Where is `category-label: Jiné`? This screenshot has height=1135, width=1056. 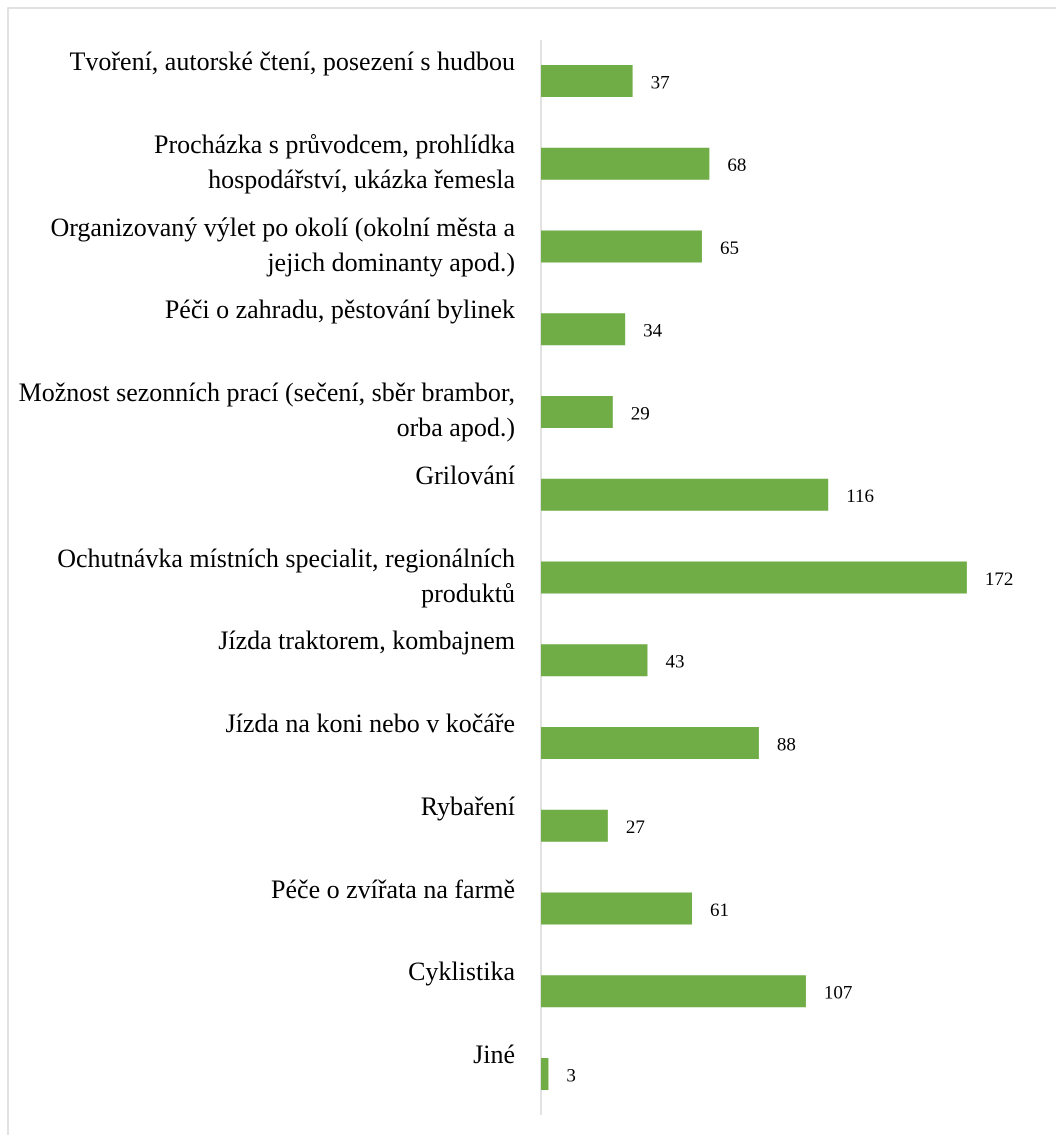 category-label: Jiné is located at coordinates (494, 1054).